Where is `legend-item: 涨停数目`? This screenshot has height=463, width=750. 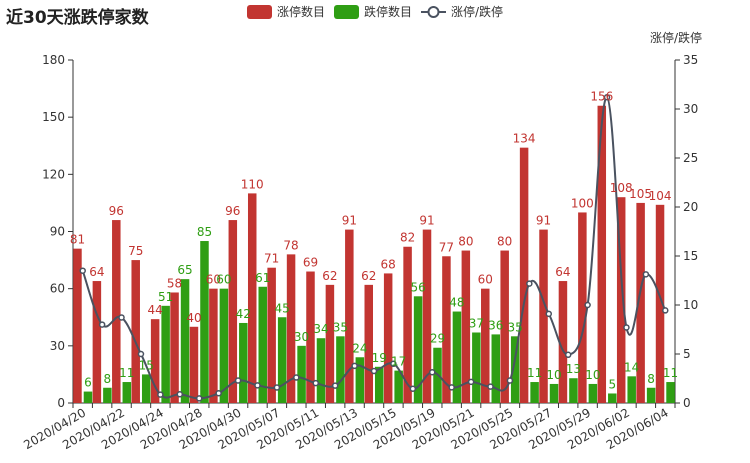 legend-item: 涨停数目 is located at coordinates (286, 11).